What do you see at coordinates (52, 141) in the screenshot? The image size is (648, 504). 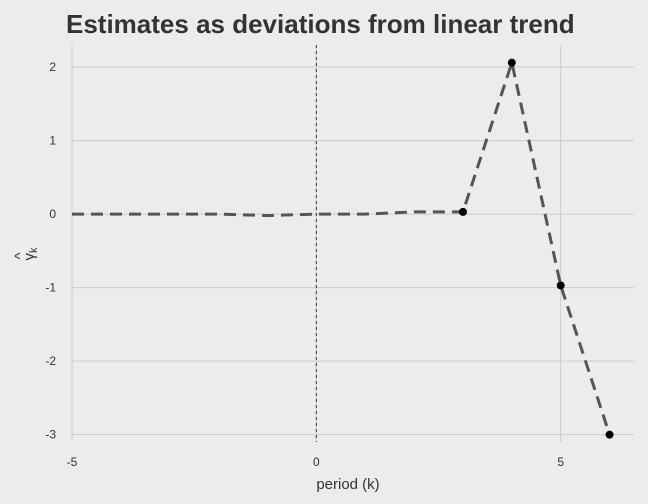 I see `y-tick-label: 1` at bounding box center [52, 141].